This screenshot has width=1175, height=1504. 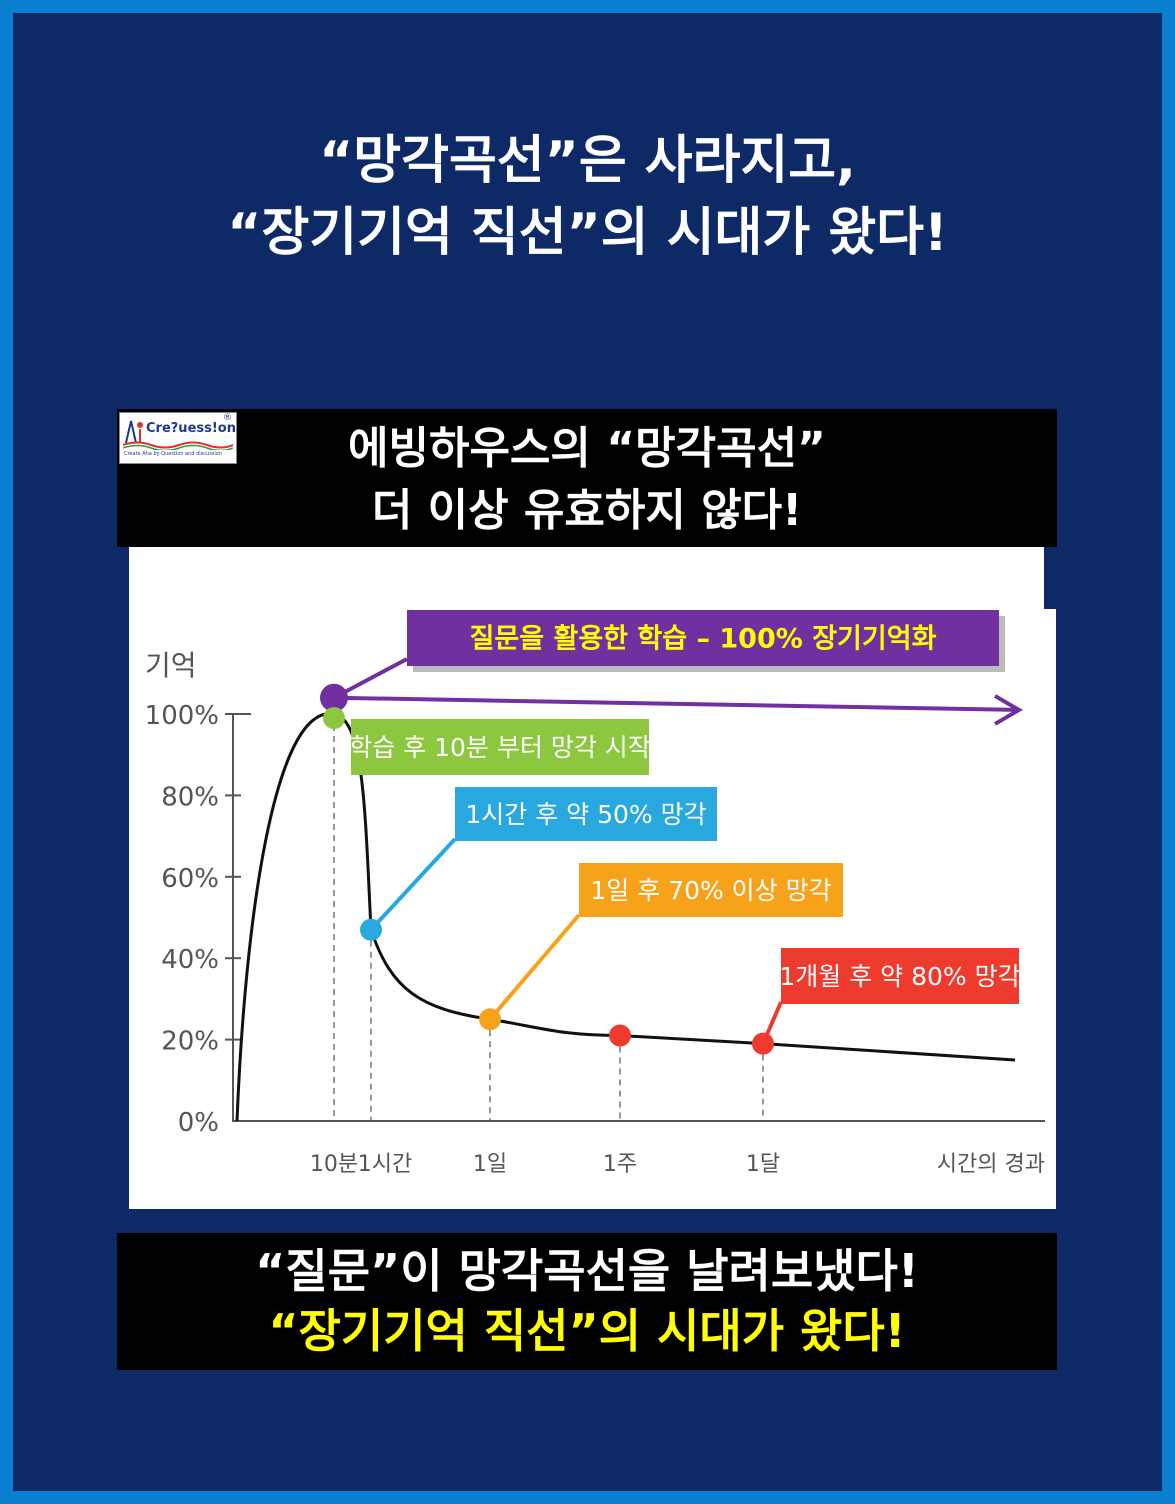 What do you see at coordinates (190, 879) in the screenshot?
I see `y-tick-label: 60%` at bounding box center [190, 879].